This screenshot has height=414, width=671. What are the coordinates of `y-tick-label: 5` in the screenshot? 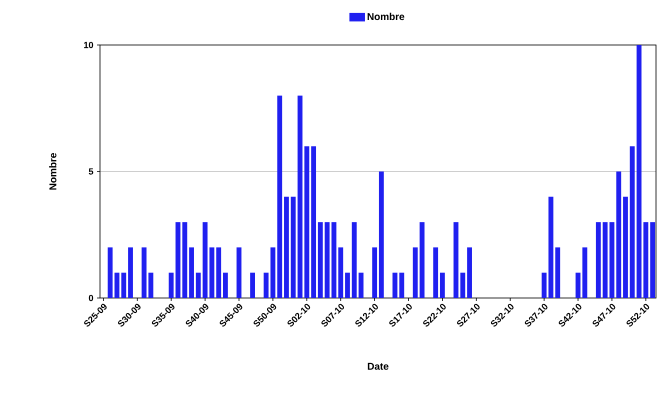 It's located at (91, 171).